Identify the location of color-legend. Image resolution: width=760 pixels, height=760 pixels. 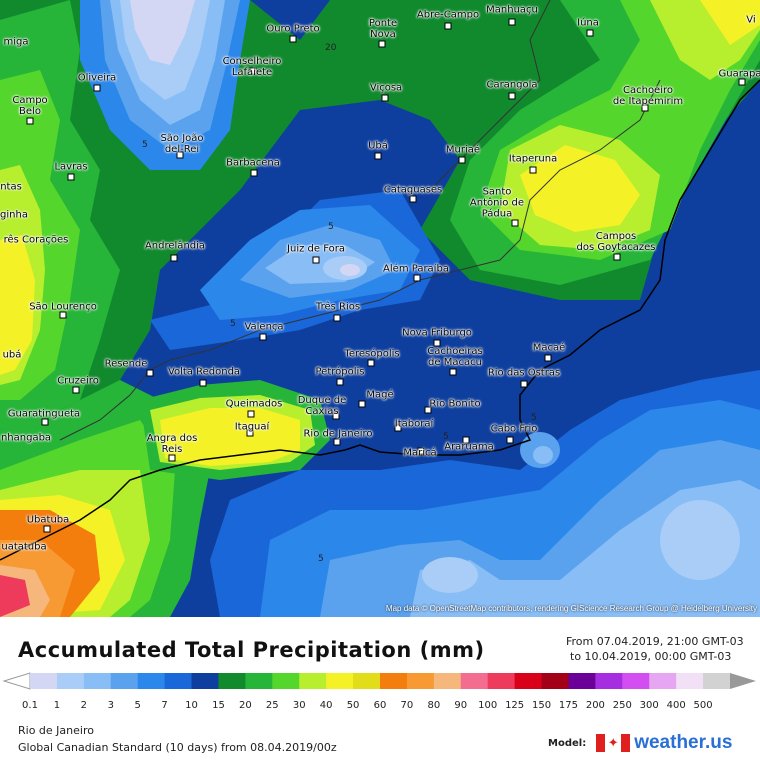
(379, 681).